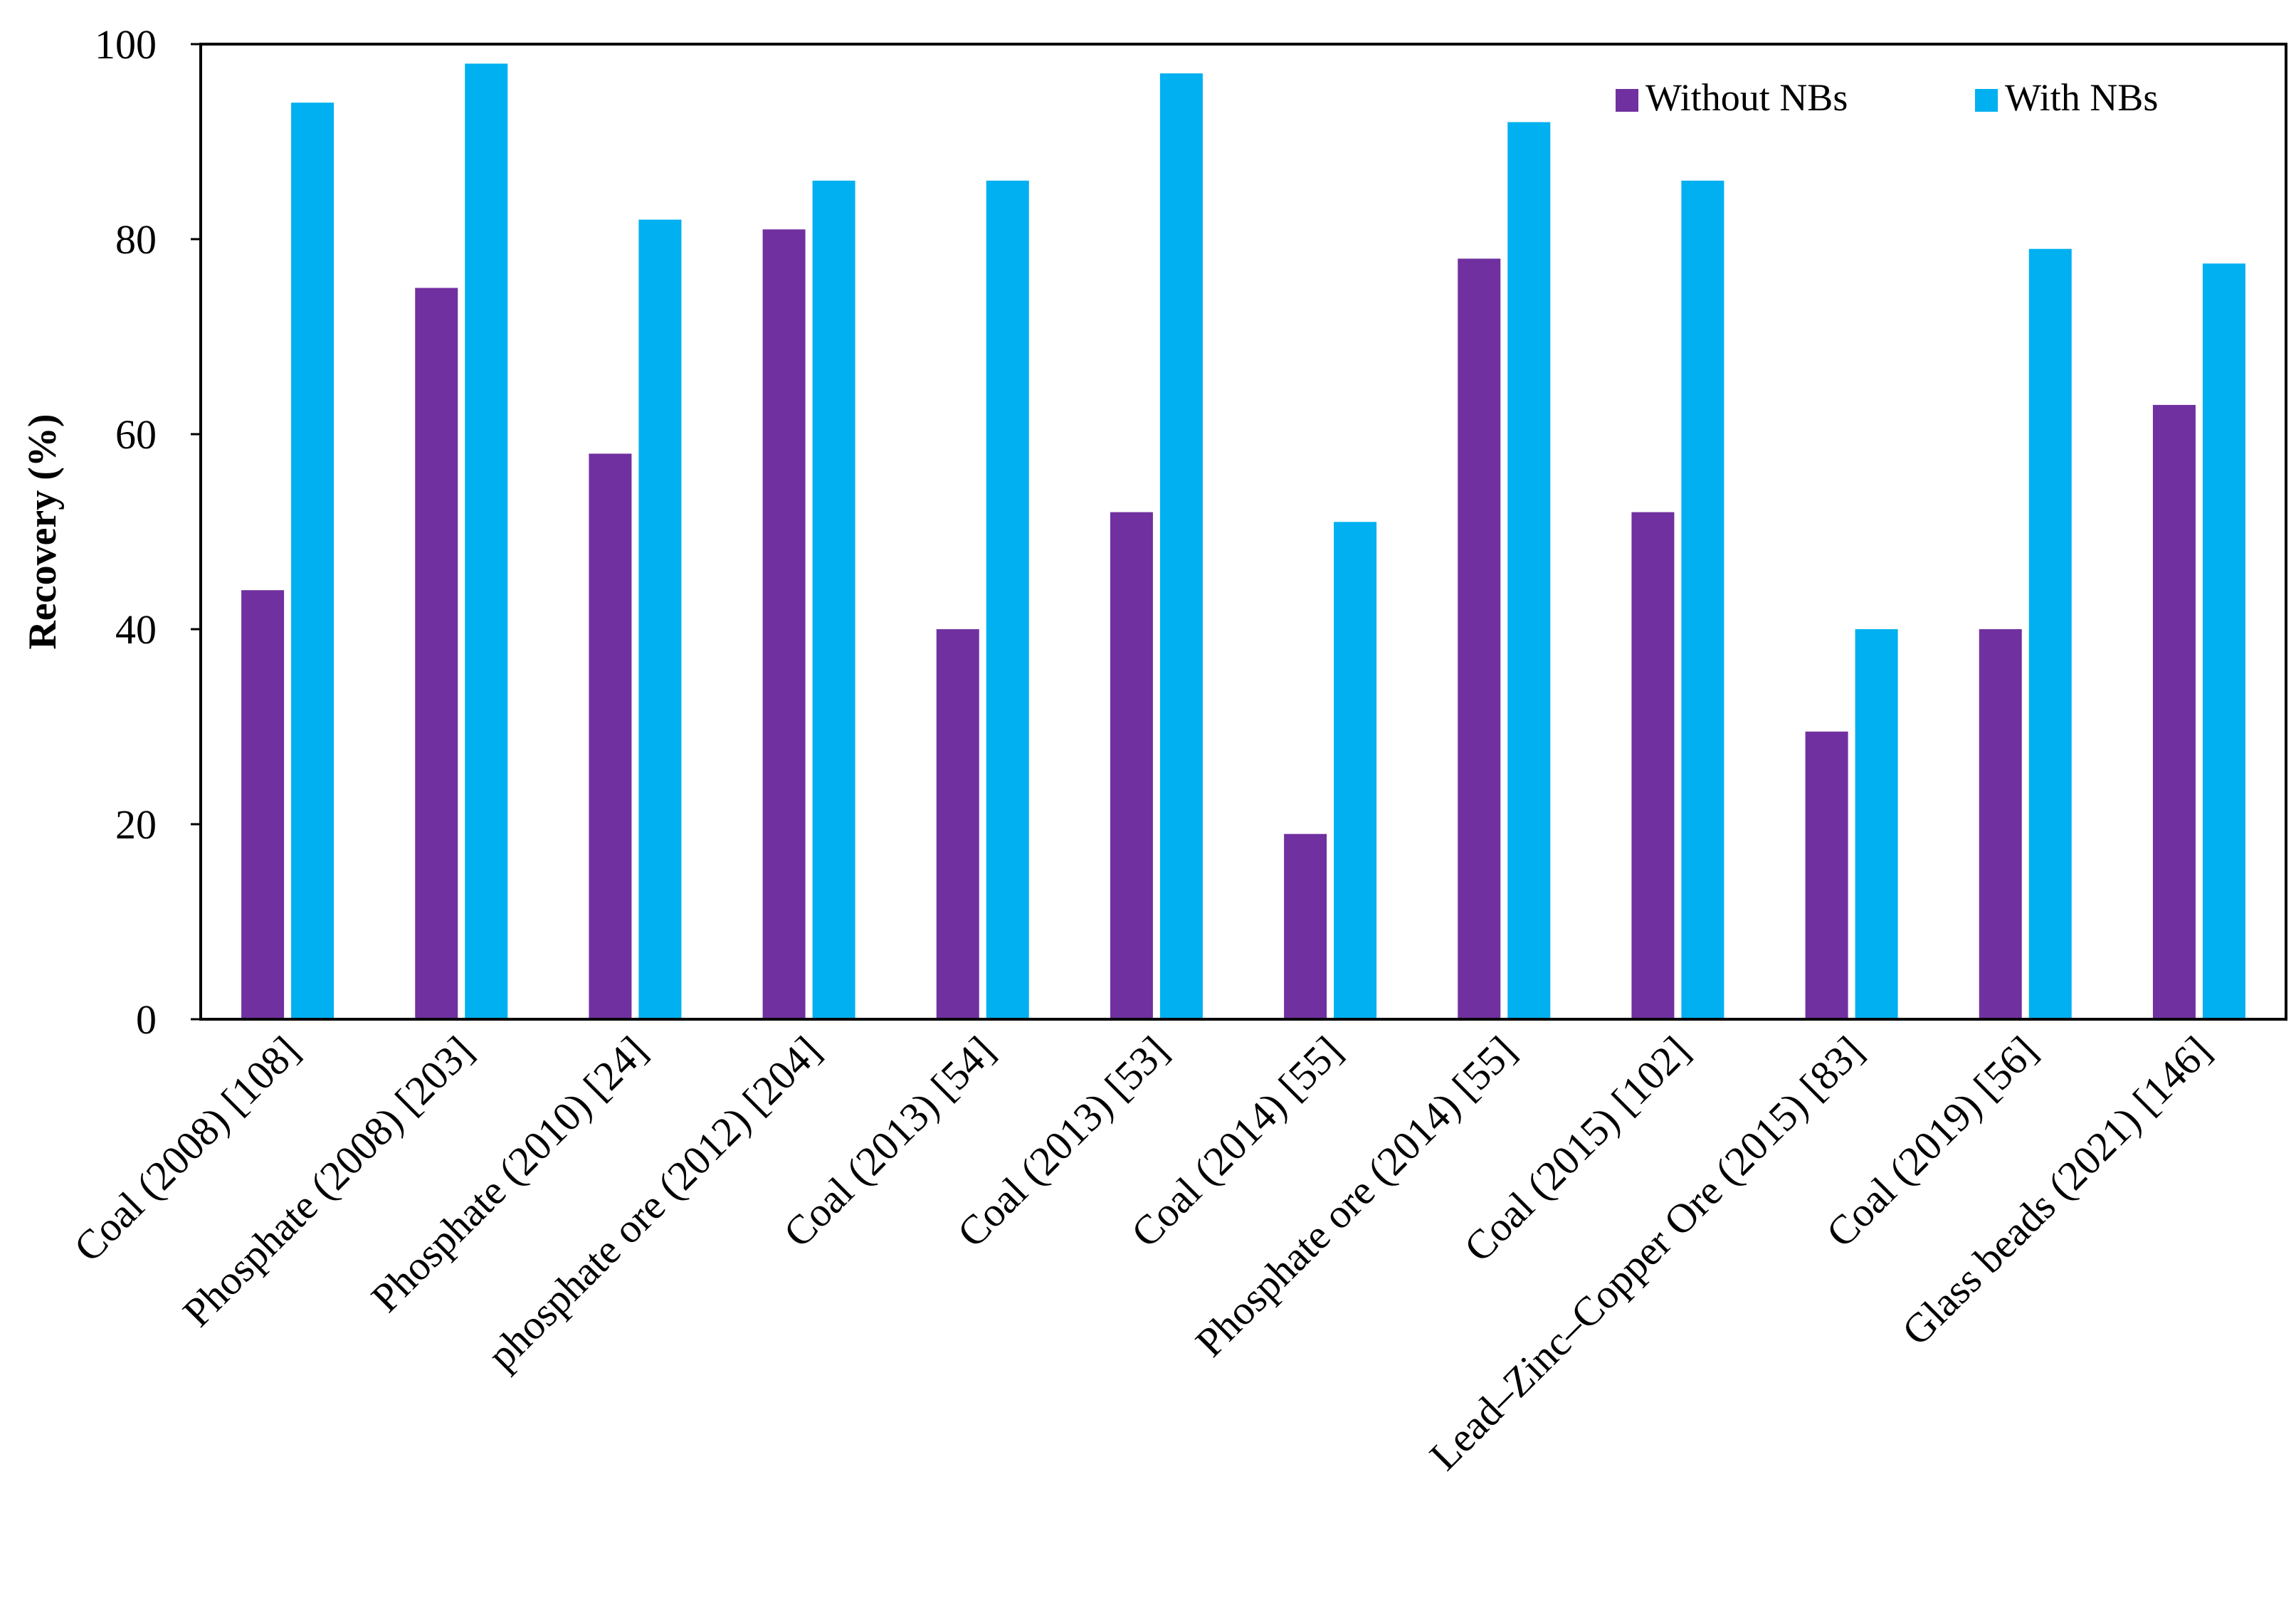 The width and height of the screenshot is (2296, 1605). Describe the element at coordinates (136, 629) in the screenshot. I see `y-tick-label: 40` at that location.